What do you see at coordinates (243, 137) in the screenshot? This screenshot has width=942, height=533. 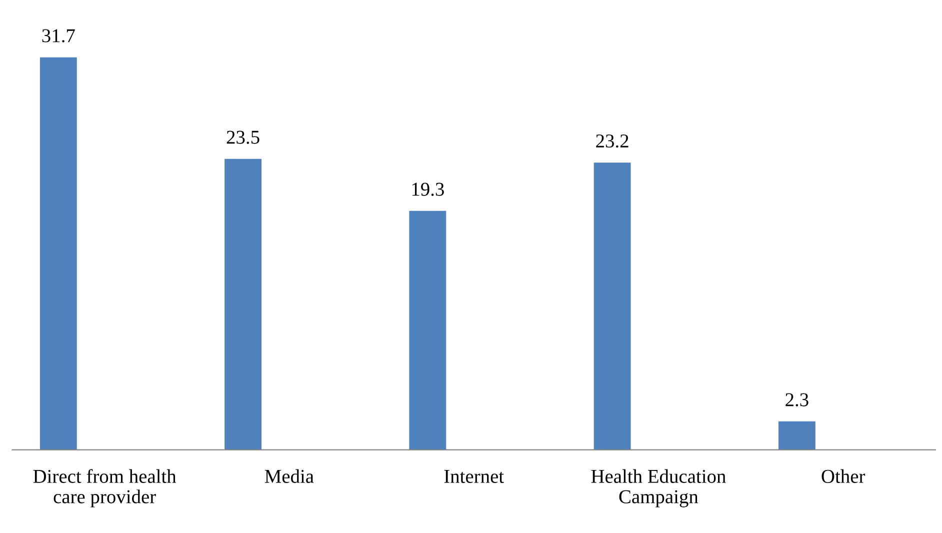 I see `data-label: 23.5` at bounding box center [243, 137].